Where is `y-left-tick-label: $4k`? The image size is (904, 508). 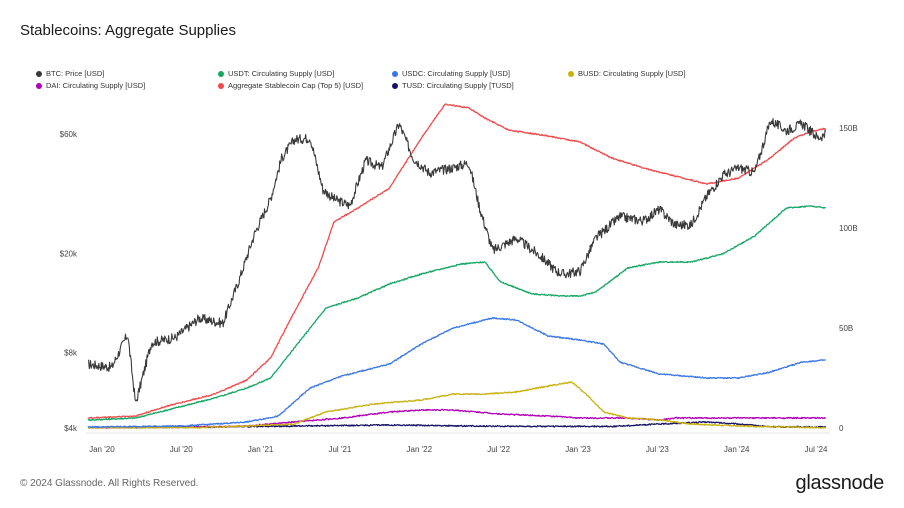 y-left-tick-label: $4k is located at coordinates (71, 428).